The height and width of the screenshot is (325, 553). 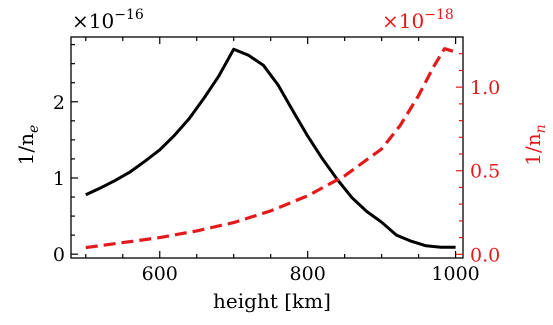 I want to click on right-tick-label: 1.0, so click(x=485, y=88).